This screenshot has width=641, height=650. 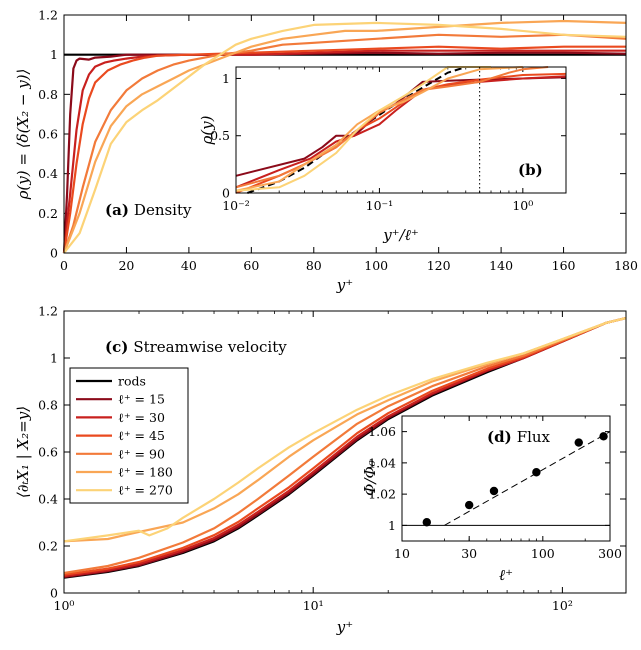 I want to click on legend-label: ℓ⁺ = 180, so click(x=145, y=472).